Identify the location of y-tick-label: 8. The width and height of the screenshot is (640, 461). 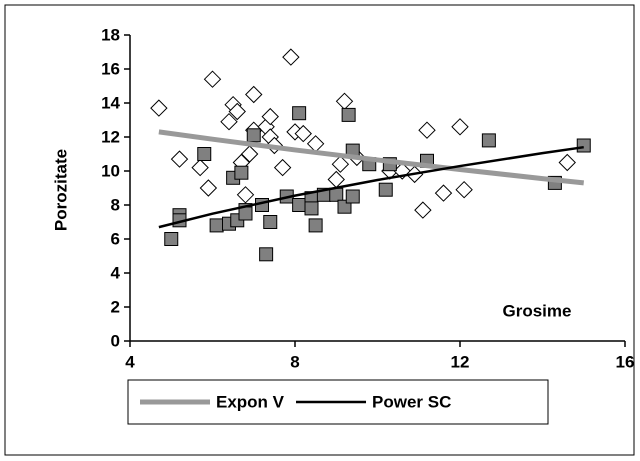
(115, 204).